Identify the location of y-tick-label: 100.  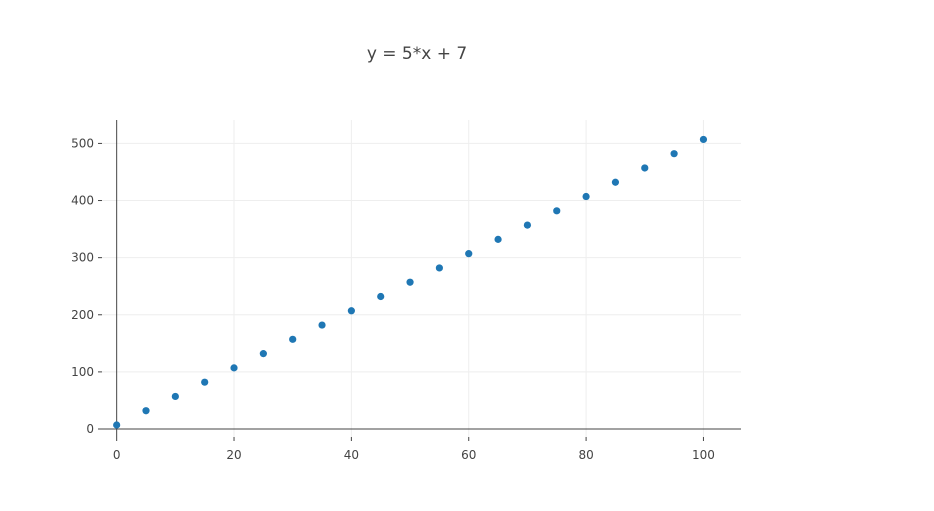
(82, 372).